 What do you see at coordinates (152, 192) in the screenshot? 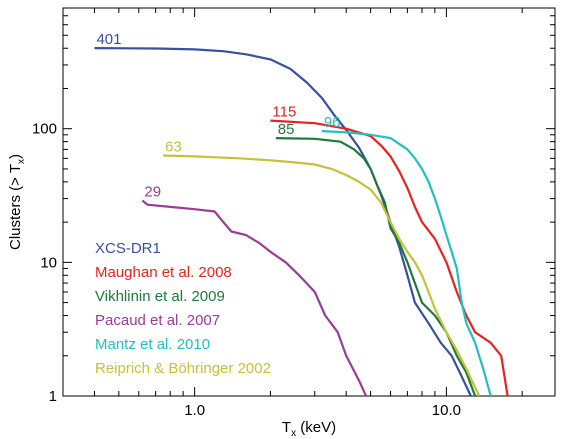
I see `count-label: 29` at bounding box center [152, 192].